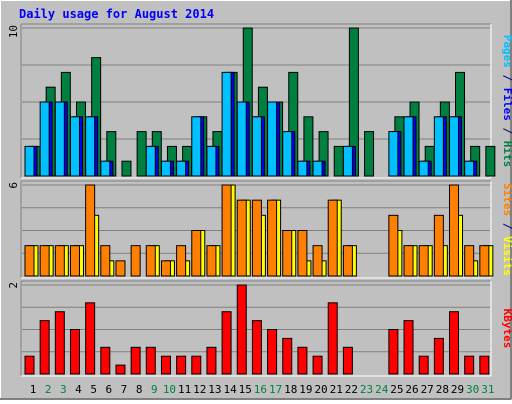 This screenshot has width=512, height=404. I want to click on axis-label-part: Visits, so click(506, 256).